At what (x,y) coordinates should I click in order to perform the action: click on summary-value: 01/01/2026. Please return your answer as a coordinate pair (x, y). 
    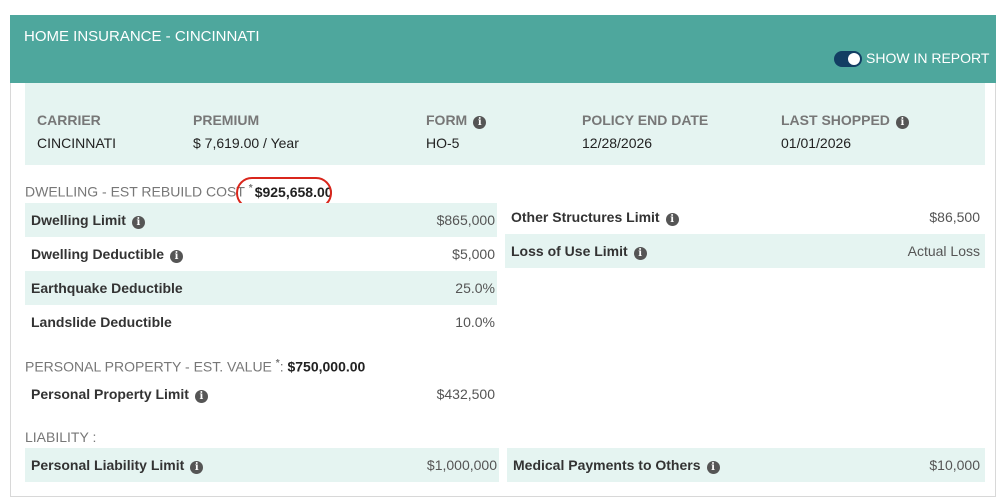
    Looking at the image, I should click on (816, 143).